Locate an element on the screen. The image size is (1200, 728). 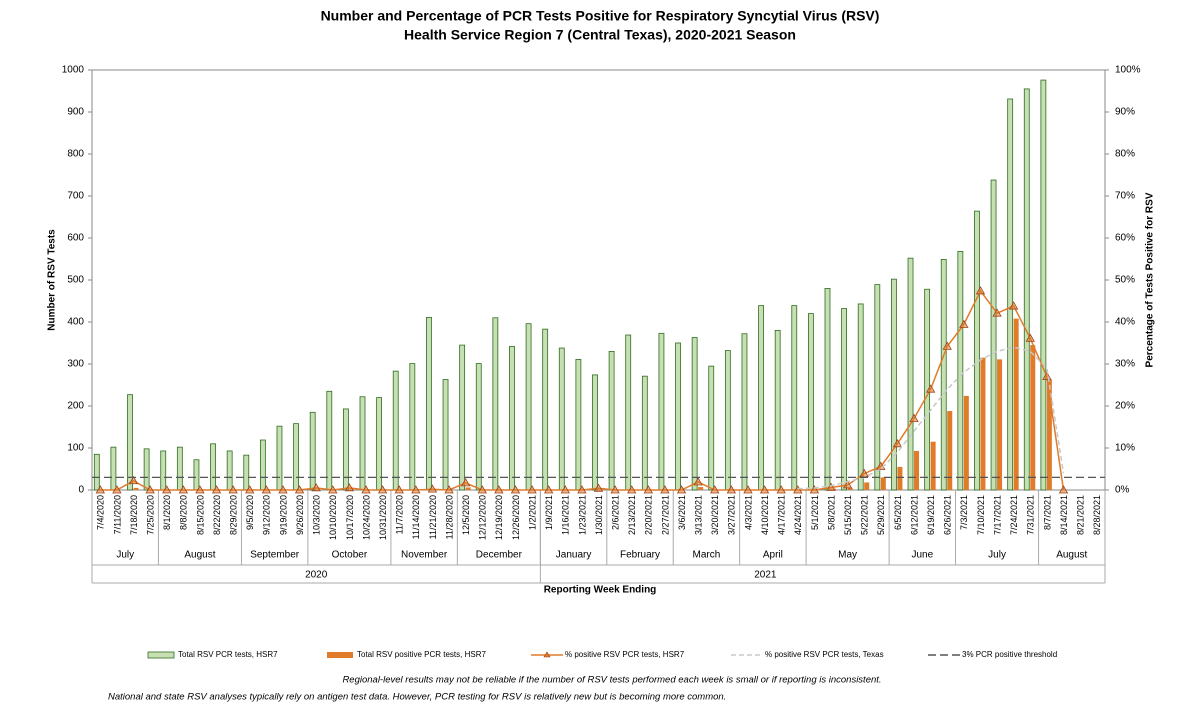
x-tick-label: 8/15/2020 is located at coordinates (200, 515).